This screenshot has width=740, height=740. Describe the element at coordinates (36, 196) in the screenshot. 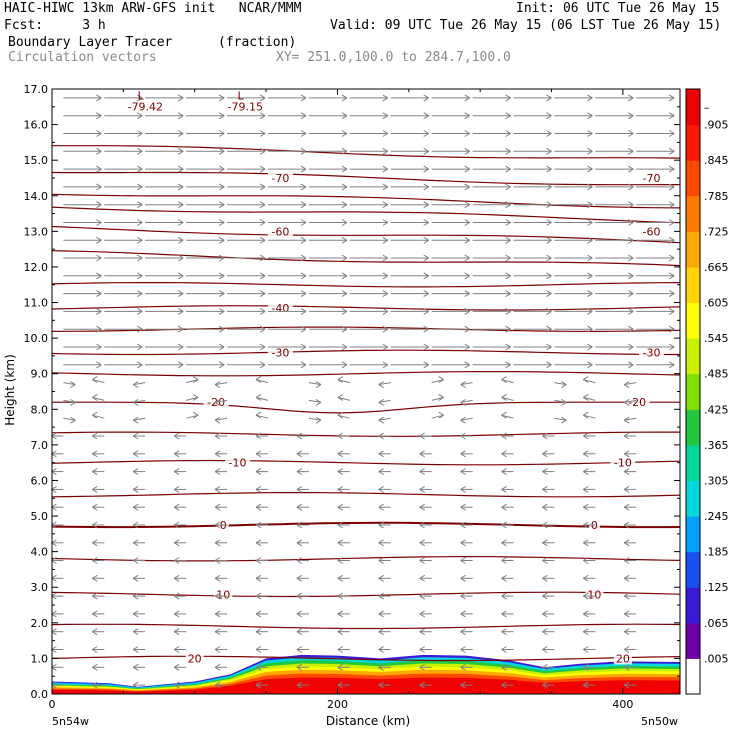

I see `y-tick-label: 14.0` at that location.